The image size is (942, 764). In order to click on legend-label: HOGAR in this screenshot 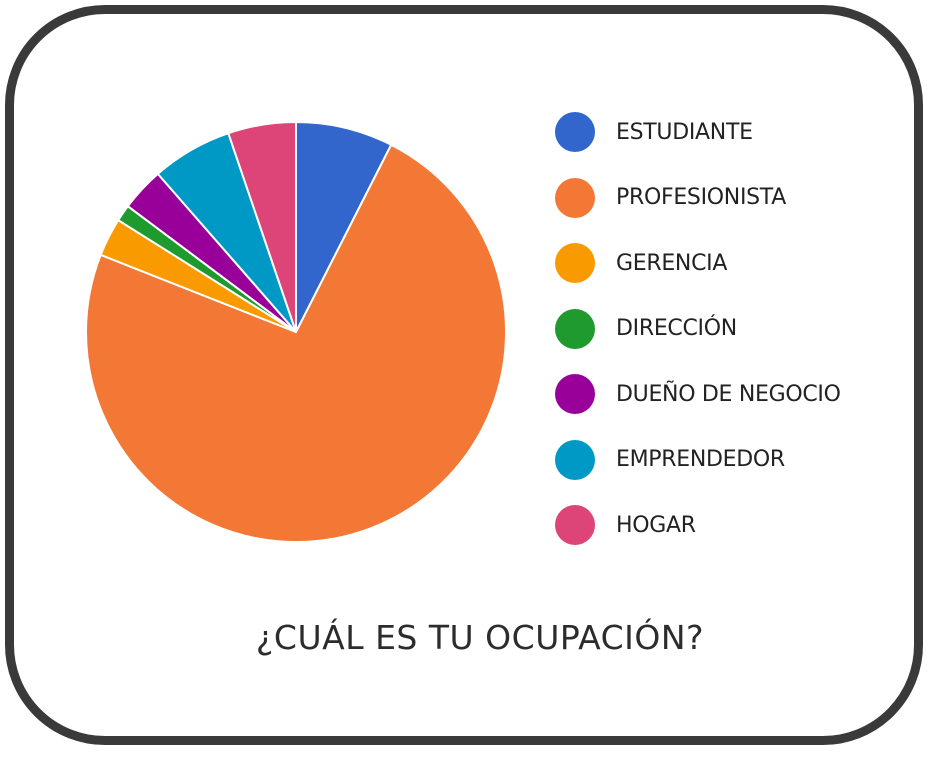, I will do `click(656, 525)`.